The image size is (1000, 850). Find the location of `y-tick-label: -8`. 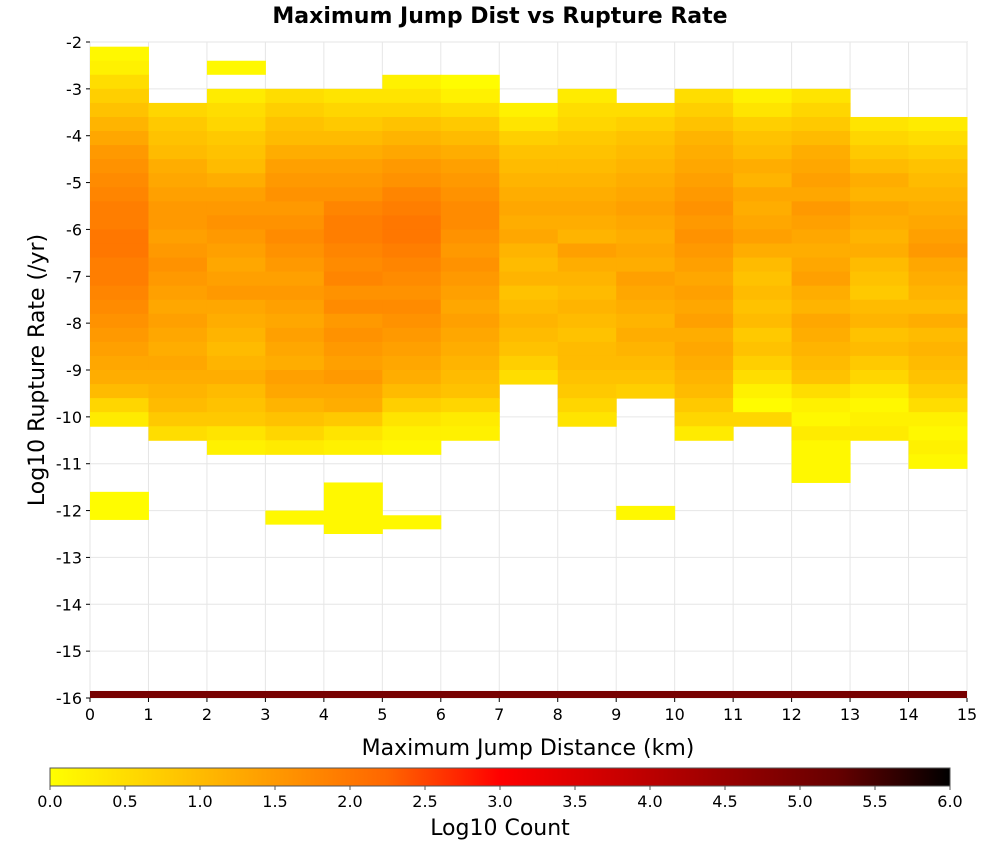

y-tick-label: -8 is located at coordinates (74, 323).